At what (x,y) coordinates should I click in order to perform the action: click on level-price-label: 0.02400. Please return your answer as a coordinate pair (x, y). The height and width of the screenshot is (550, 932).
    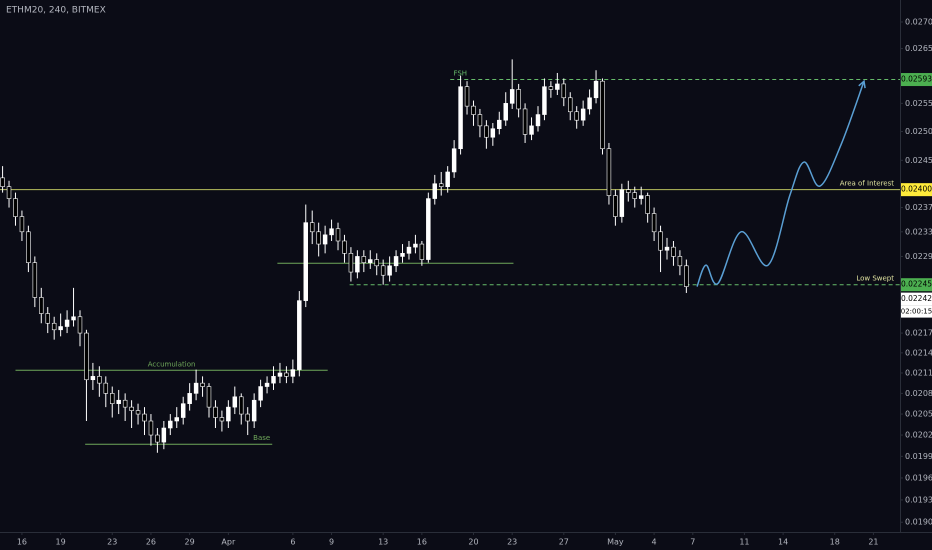
    Looking at the image, I should click on (916, 189).